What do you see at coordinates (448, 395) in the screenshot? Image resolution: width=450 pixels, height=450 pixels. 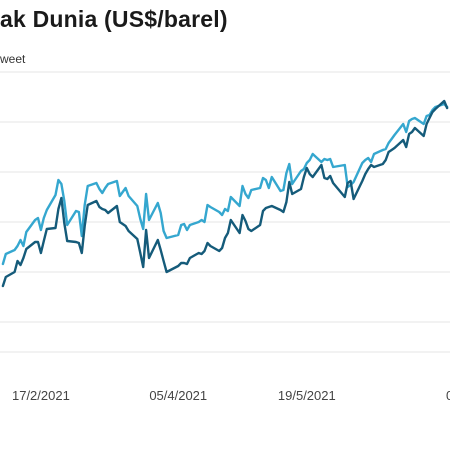 I see `x-tick-label: 0` at bounding box center [448, 395].